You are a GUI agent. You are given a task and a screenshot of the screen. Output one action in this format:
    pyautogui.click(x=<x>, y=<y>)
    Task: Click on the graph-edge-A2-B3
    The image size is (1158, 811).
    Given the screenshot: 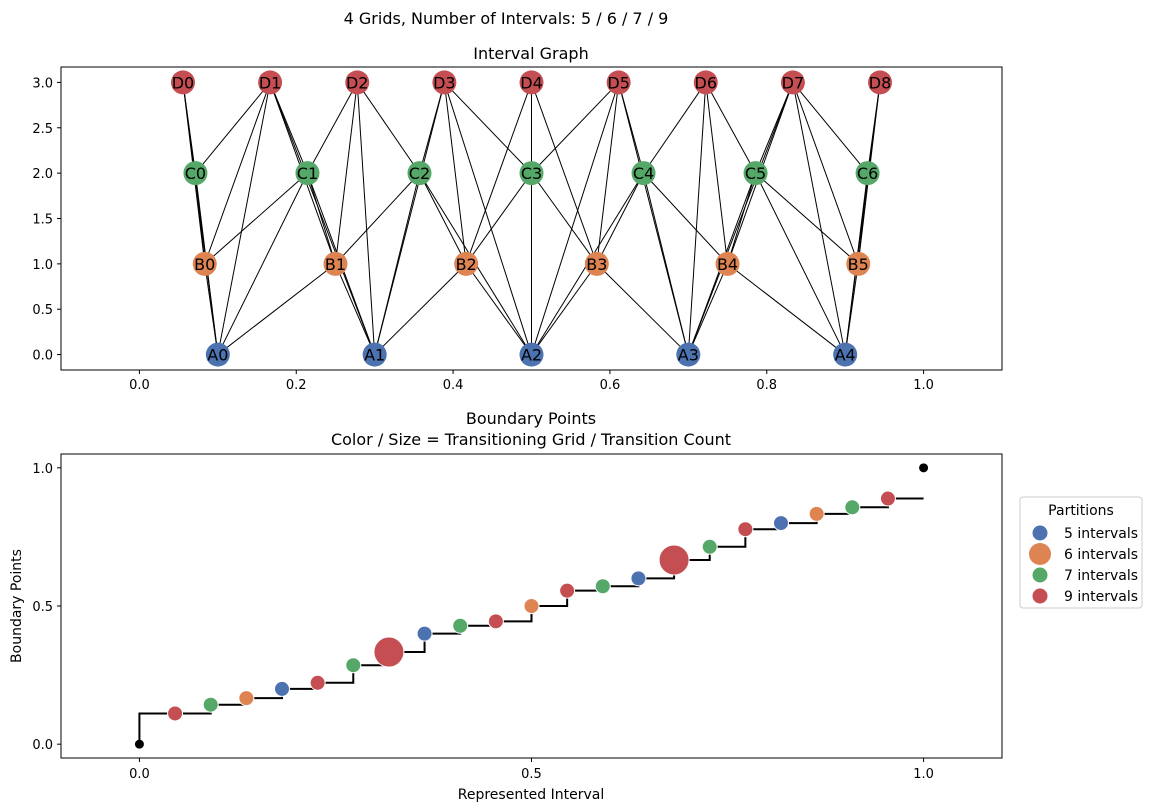 What is the action you would take?
    pyautogui.click(x=564, y=309)
    